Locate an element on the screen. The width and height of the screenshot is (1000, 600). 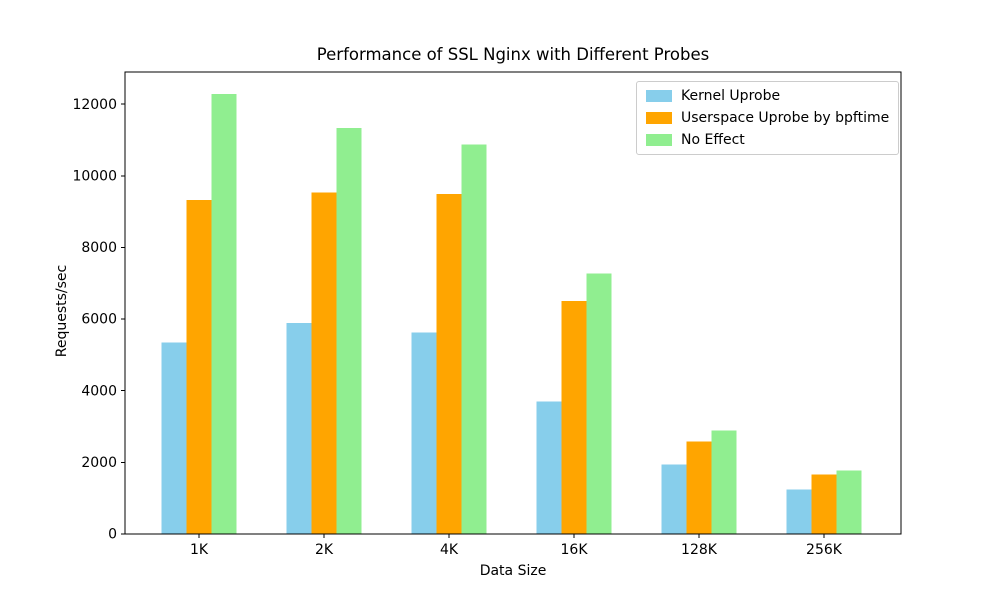
bar-no-effect-1k is located at coordinates (224, 314).